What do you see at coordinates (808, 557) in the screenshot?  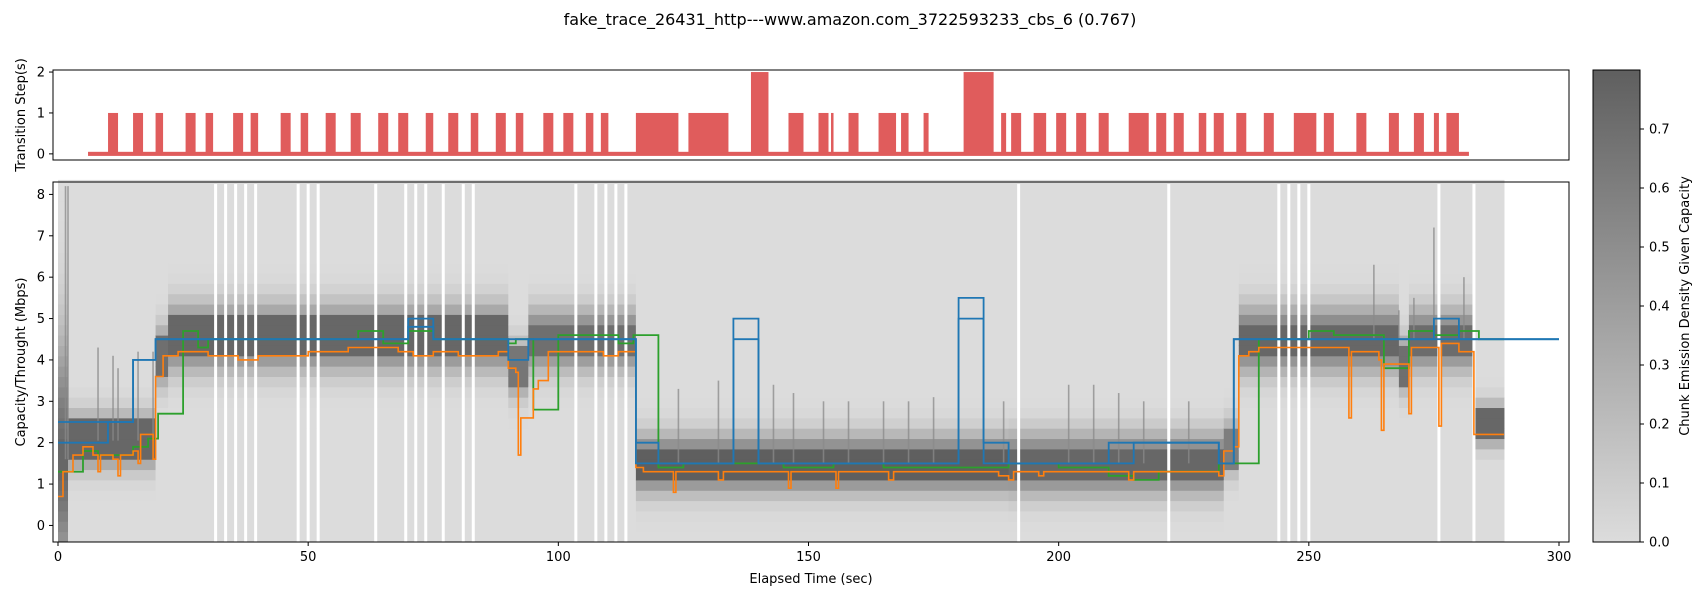 I see `capacity-x-tick-label: 150` at bounding box center [808, 557].